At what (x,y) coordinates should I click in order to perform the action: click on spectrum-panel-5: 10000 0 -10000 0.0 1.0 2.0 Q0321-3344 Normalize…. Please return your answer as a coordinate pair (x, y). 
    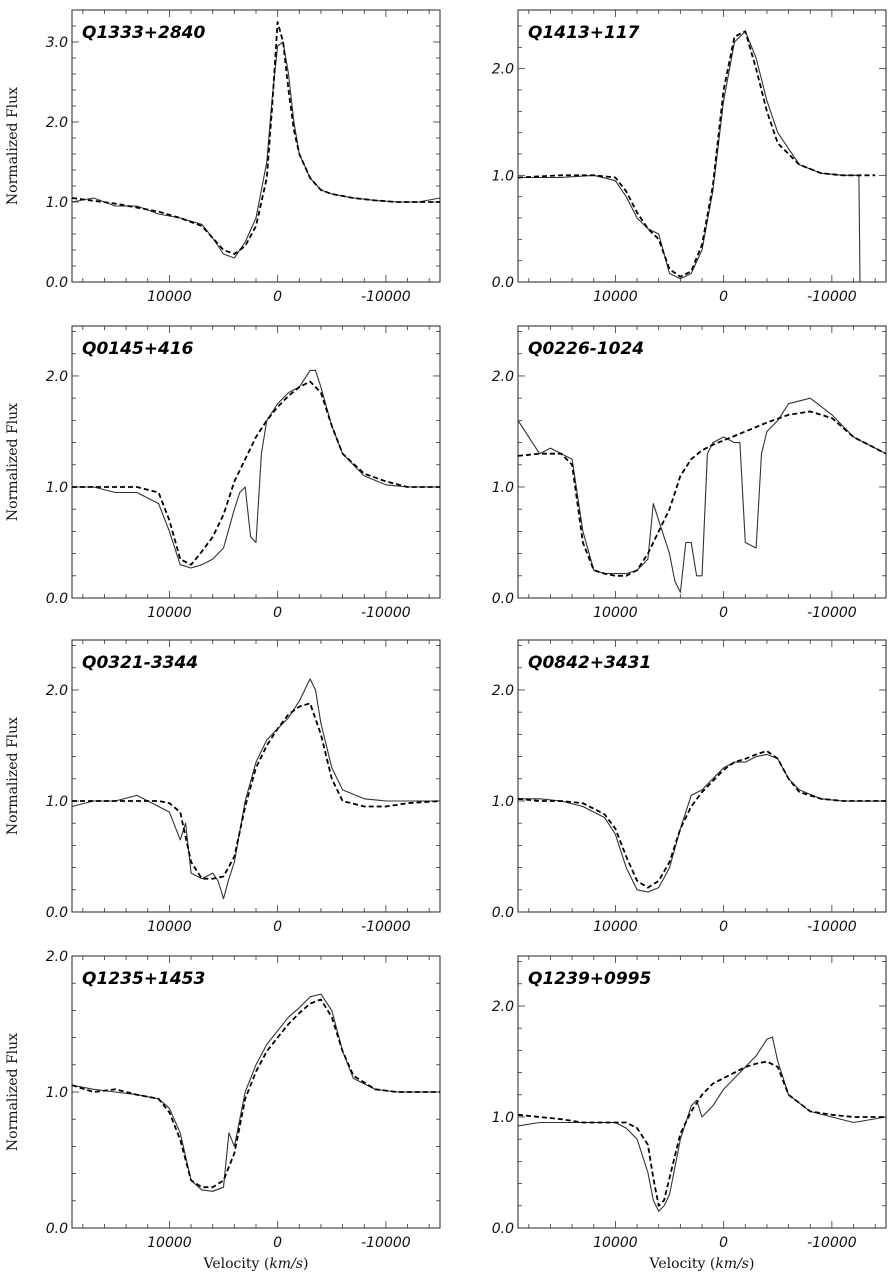
    Looking at the image, I should click on (223, 787).